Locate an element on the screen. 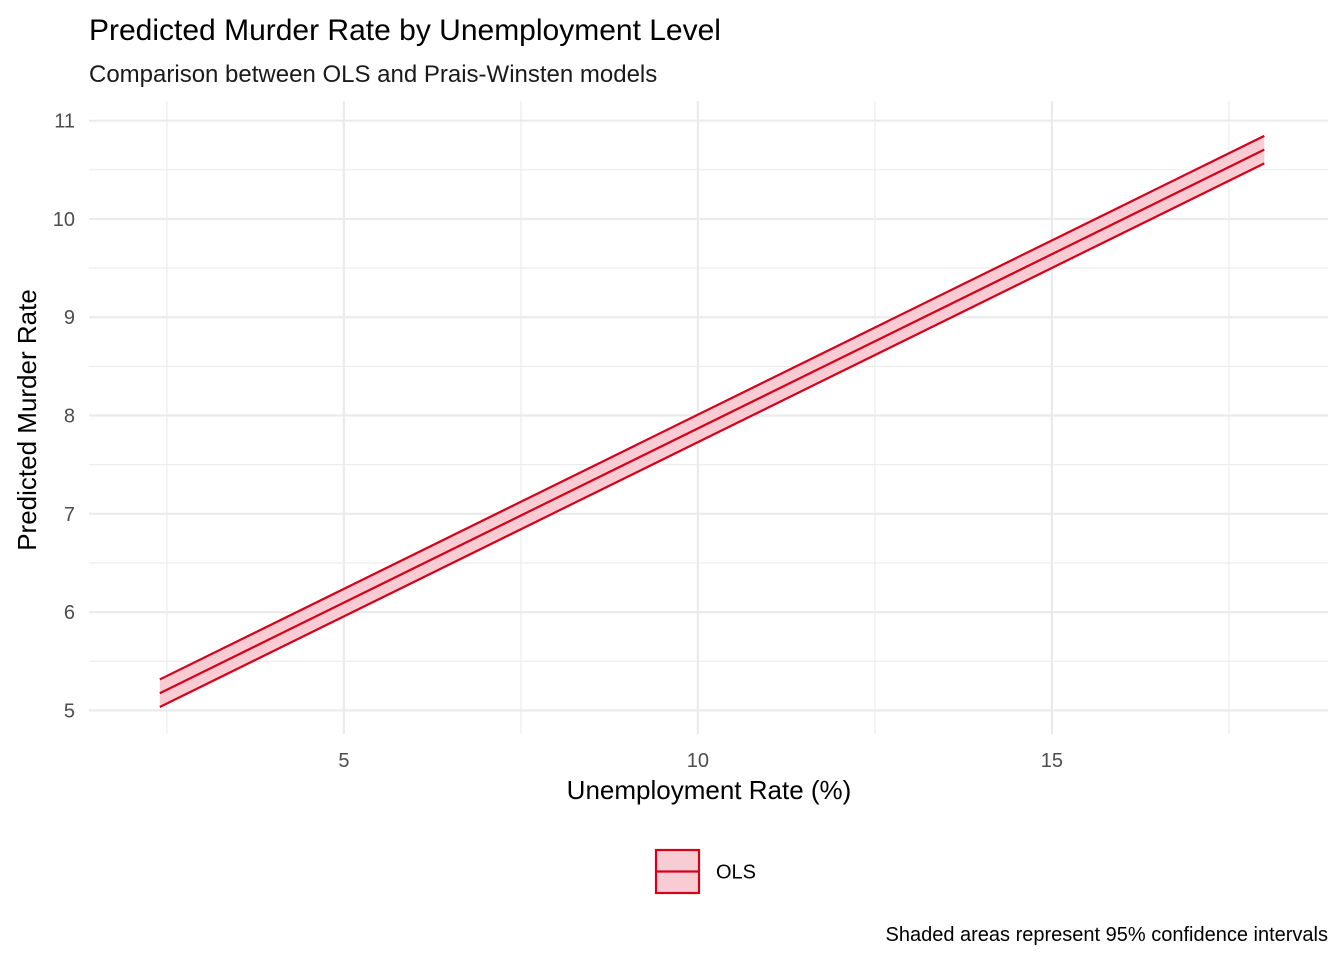  y-tick-label: 5 is located at coordinates (69, 711).